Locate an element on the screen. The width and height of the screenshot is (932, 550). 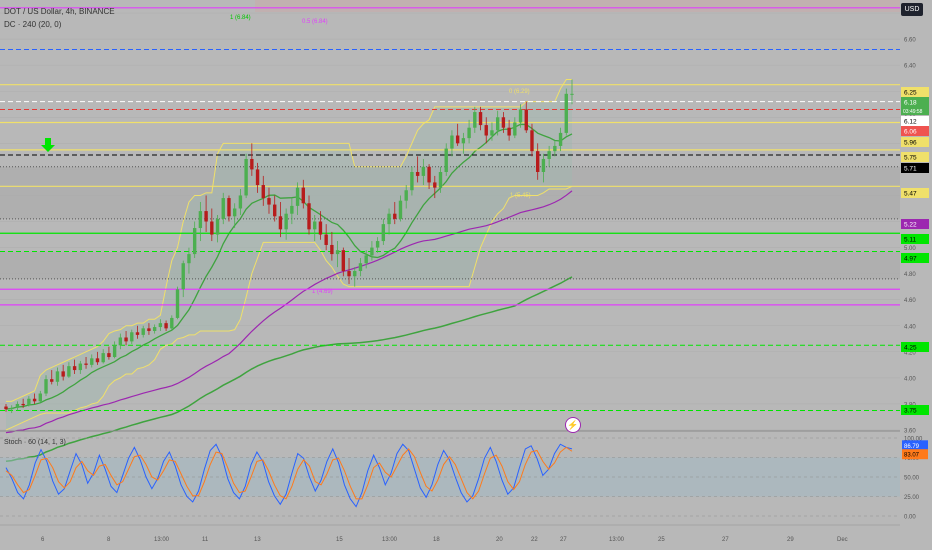
price-tag-label: 5.75 is located at coordinates (910, 158).